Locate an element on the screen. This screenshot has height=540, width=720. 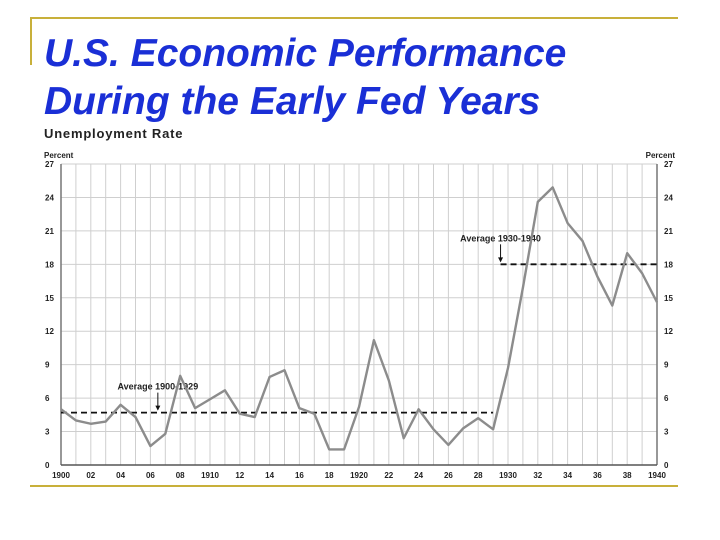
x-tick-label: 06 is located at coordinates (150, 475).